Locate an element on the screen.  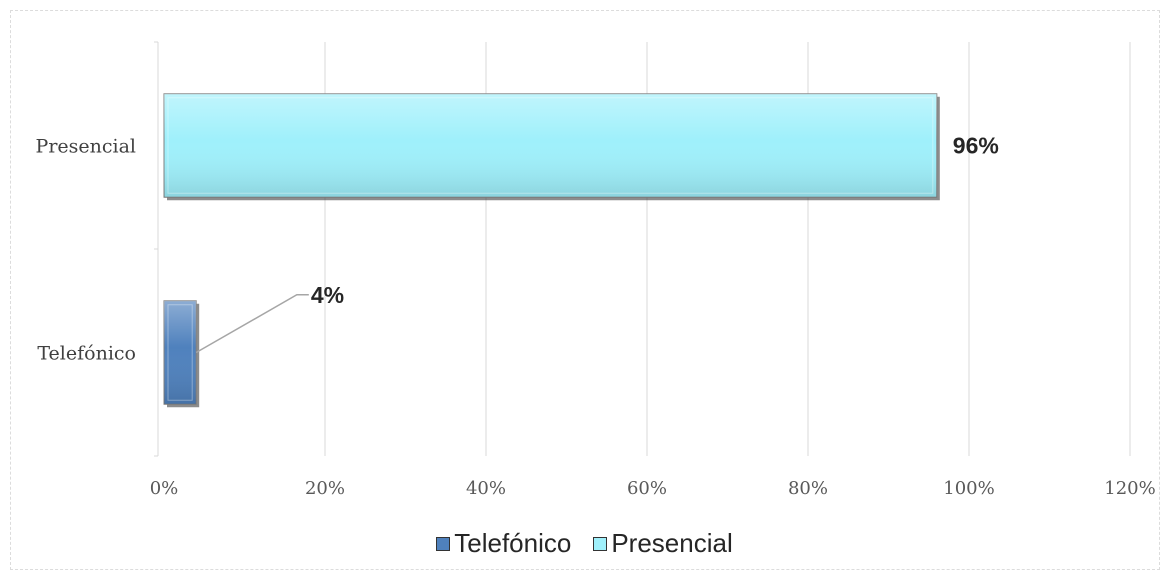
category-axis is located at coordinates (156, 249).